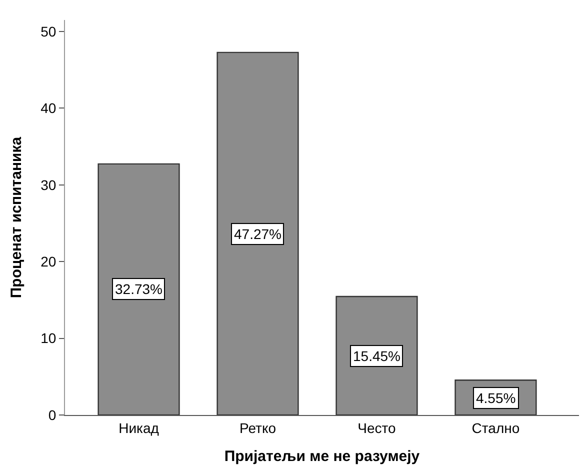  Describe the element at coordinates (257, 428) in the screenshot. I see `x-tick-label: Ретко` at that location.